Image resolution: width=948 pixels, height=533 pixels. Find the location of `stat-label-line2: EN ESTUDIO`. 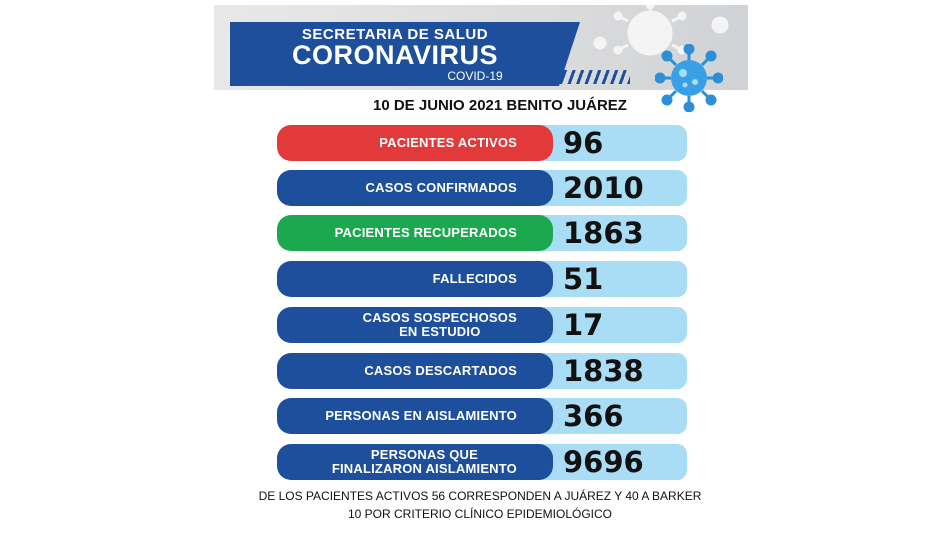

stat-label-line2: EN ESTUDIO is located at coordinates (440, 331).